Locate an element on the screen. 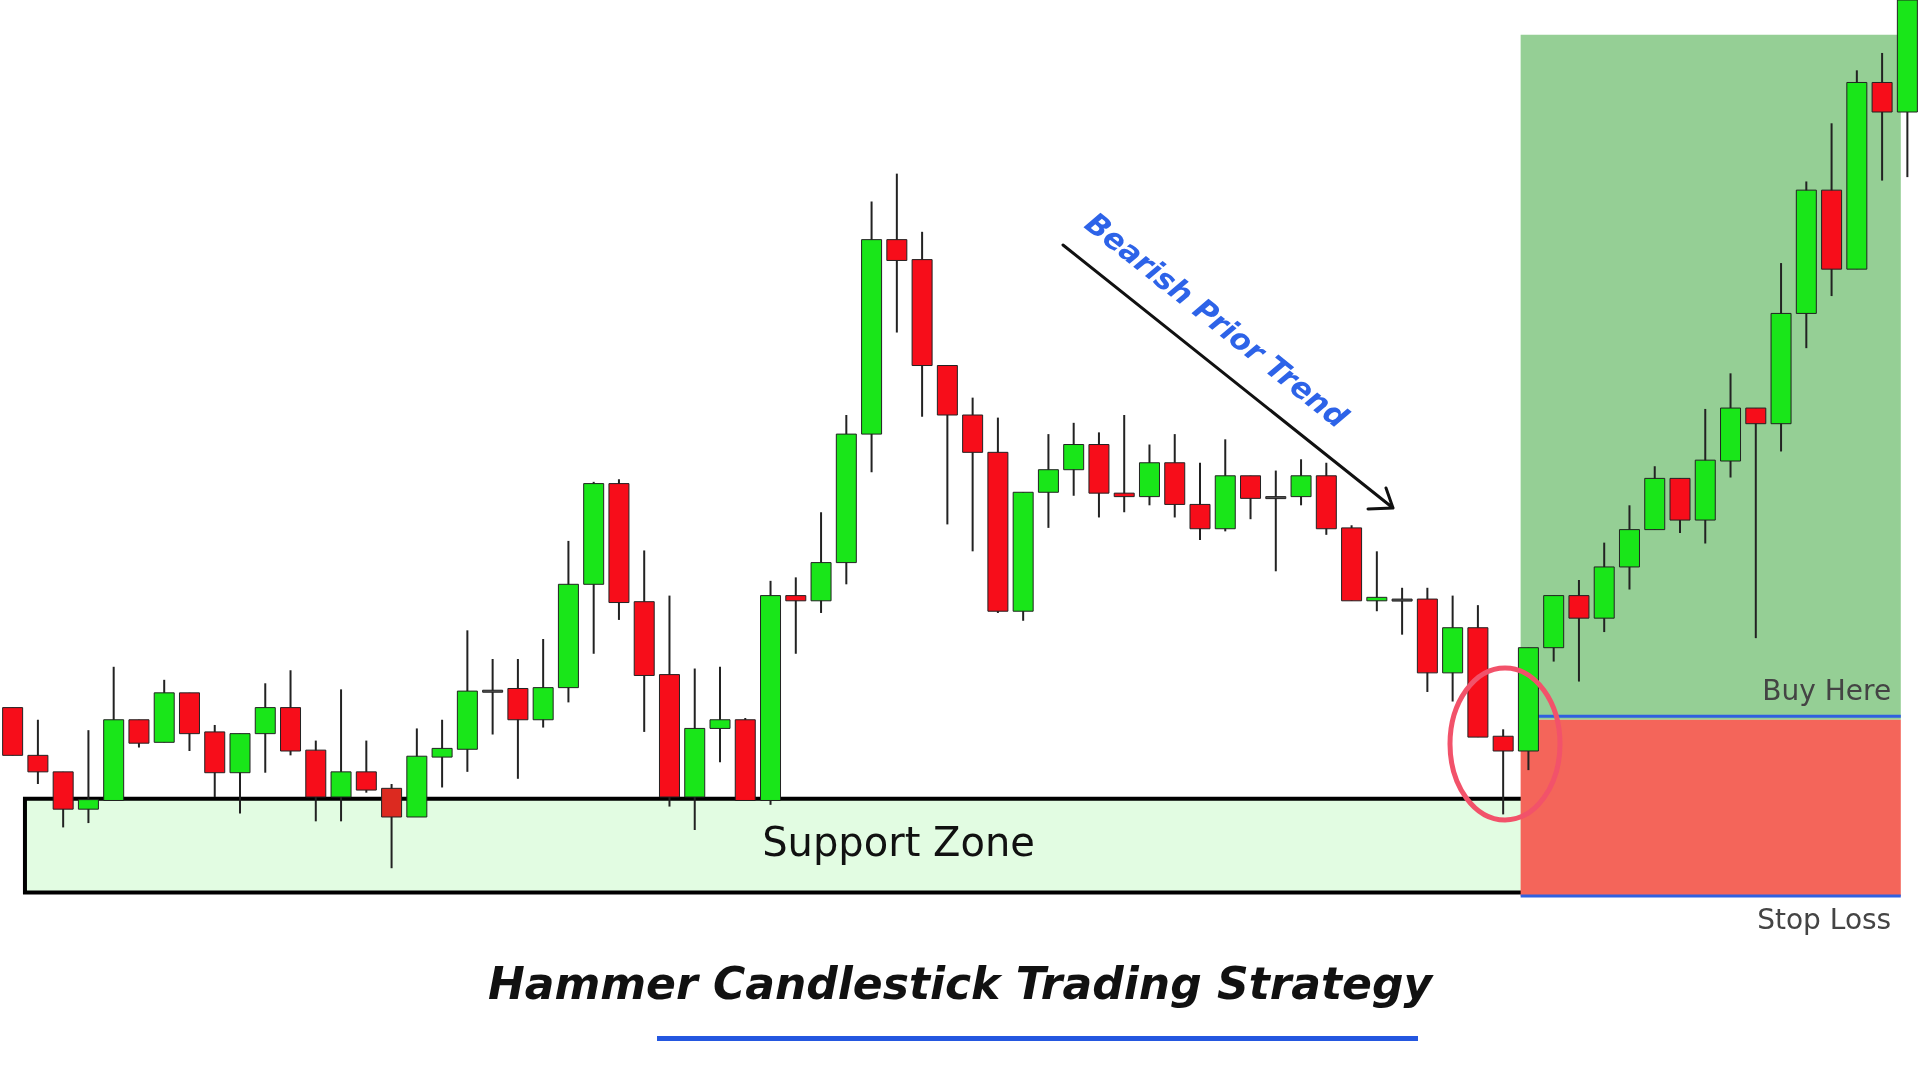 This screenshot has width=1920, height=1080. ref-line-label: Buy Here is located at coordinates (1827, 690).